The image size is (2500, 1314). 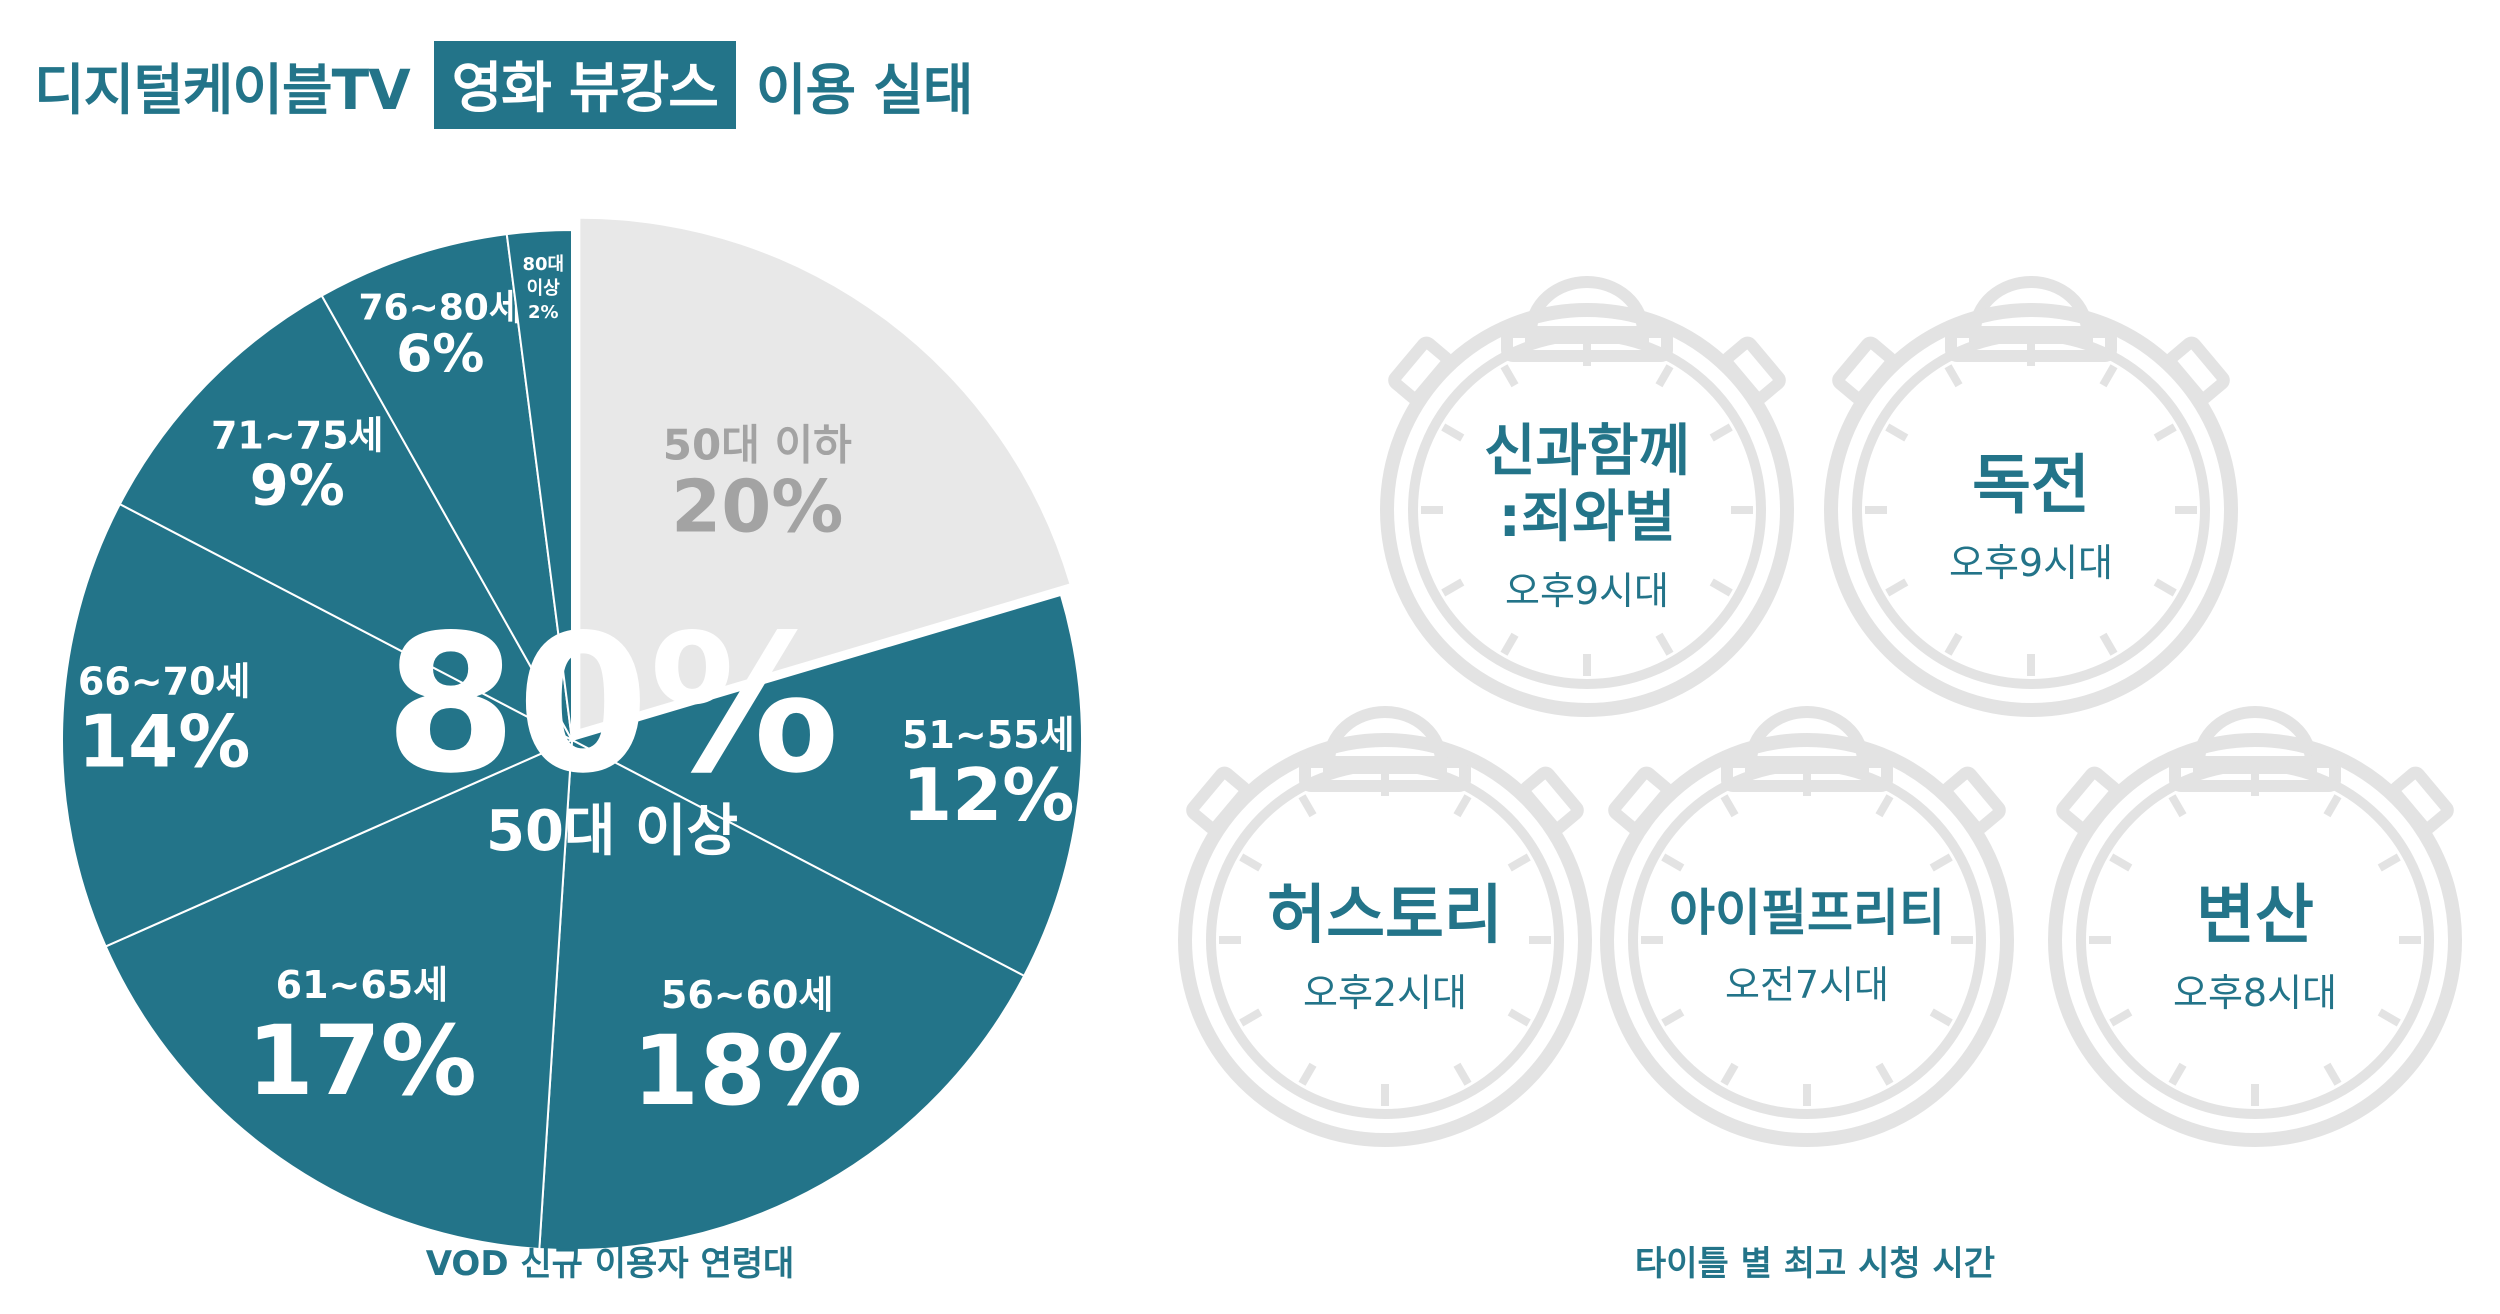 What do you see at coordinates (1587, 517) in the screenshot?
I see `watch-title: :죄와벌` at bounding box center [1587, 517].